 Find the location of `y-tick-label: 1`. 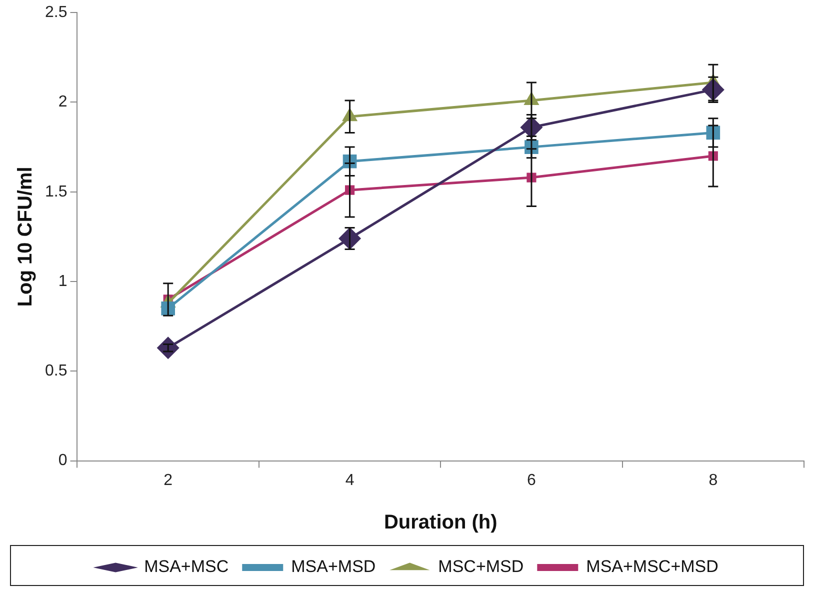

y-tick-label: 1 is located at coordinates (63, 281).